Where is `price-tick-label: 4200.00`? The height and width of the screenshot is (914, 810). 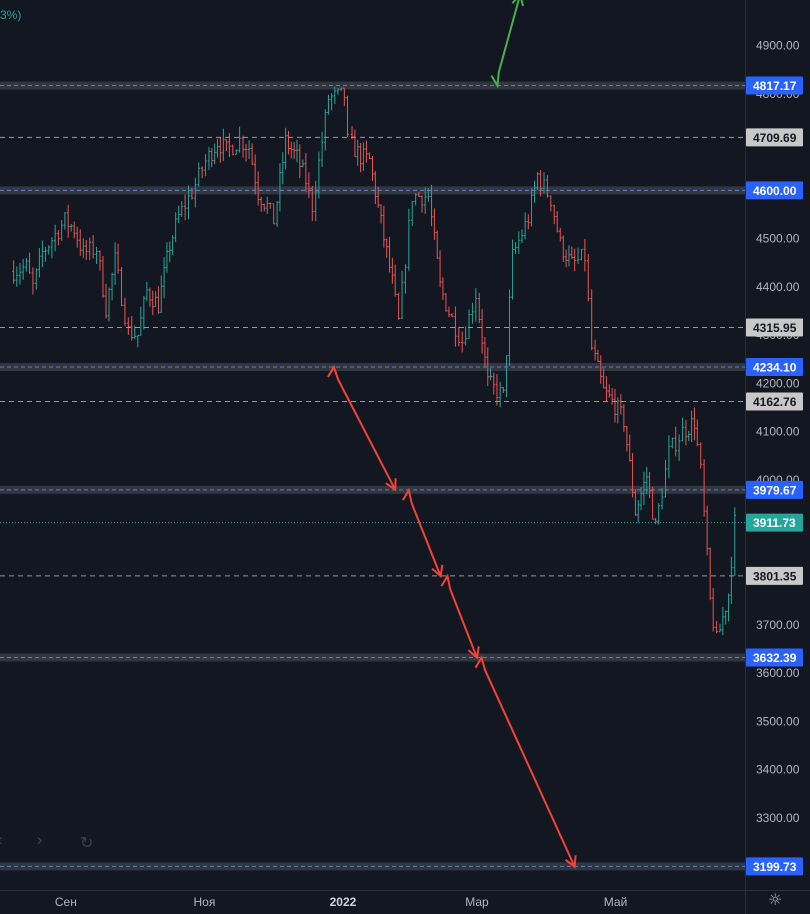 price-tick-label: 4200.00 is located at coordinates (778, 383).